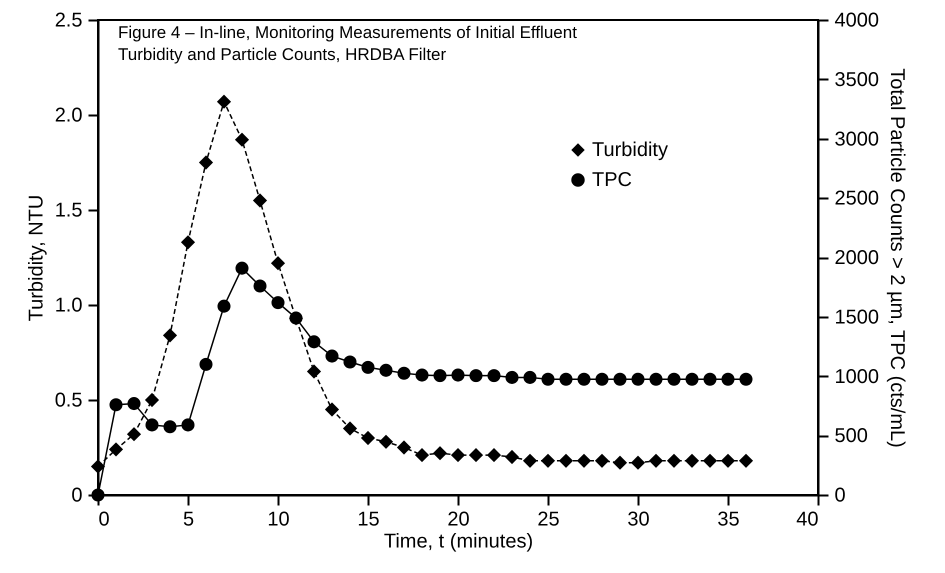  I want to click on text: Figure 4 – In-line, Monitoring Measurements of Initial Effluent Turbidity and Particle Counts, HRDBA Filter, so click(348, 43).